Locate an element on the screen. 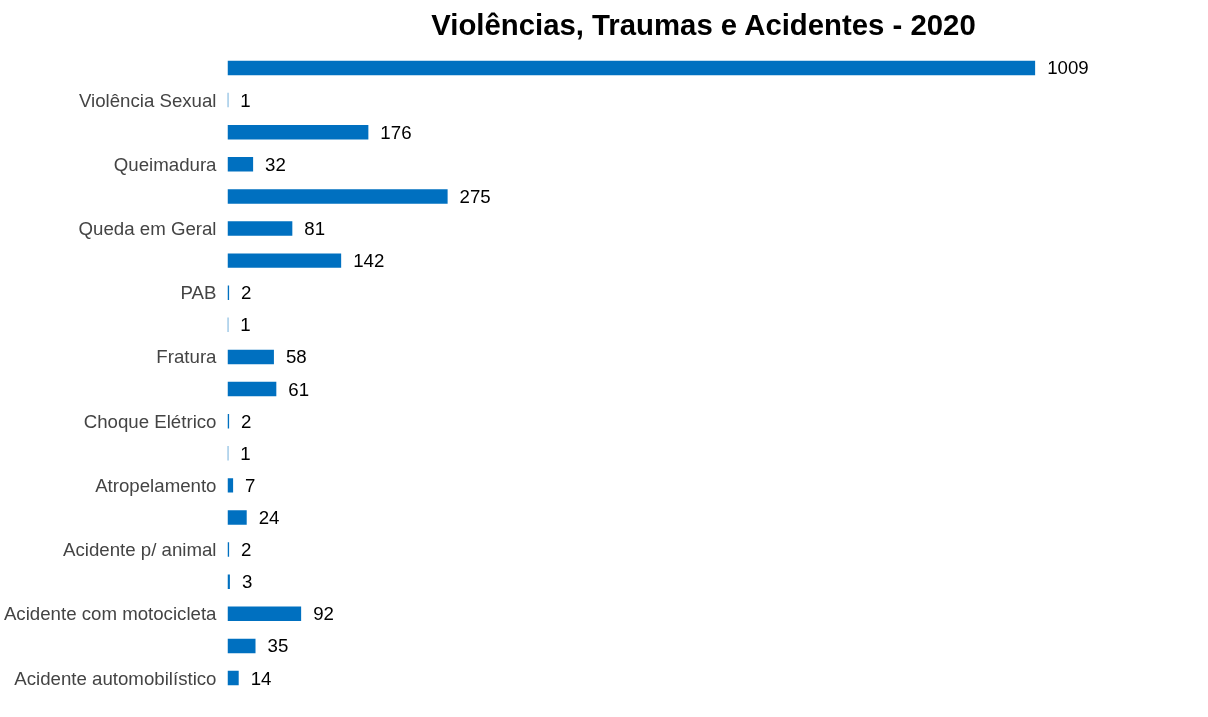  data-label: 14 is located at coordinates (261, 678).